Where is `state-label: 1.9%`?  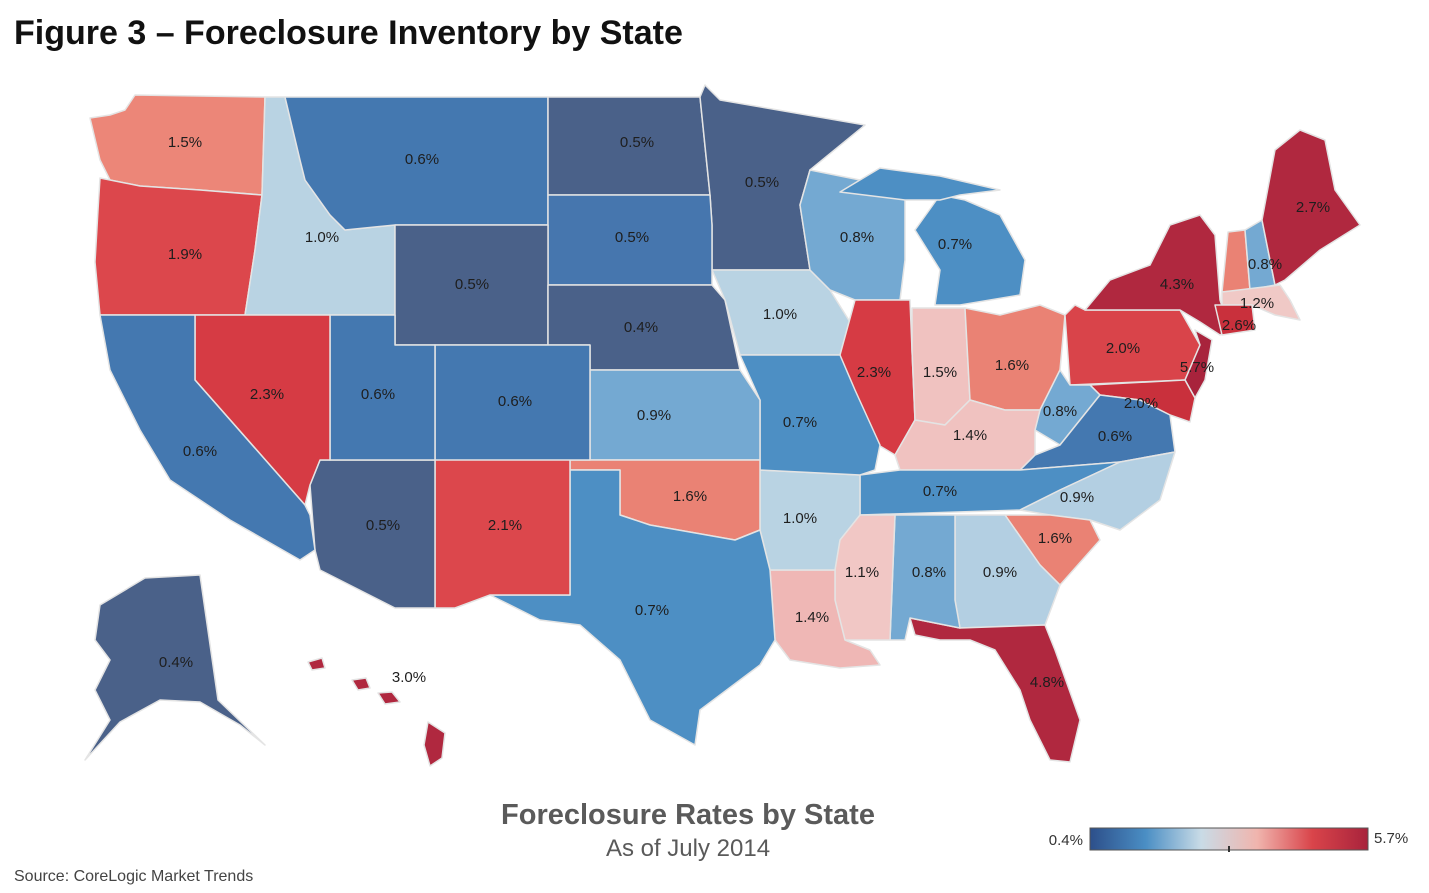
state-label: 1.9% is located at coordinates (185, 254).